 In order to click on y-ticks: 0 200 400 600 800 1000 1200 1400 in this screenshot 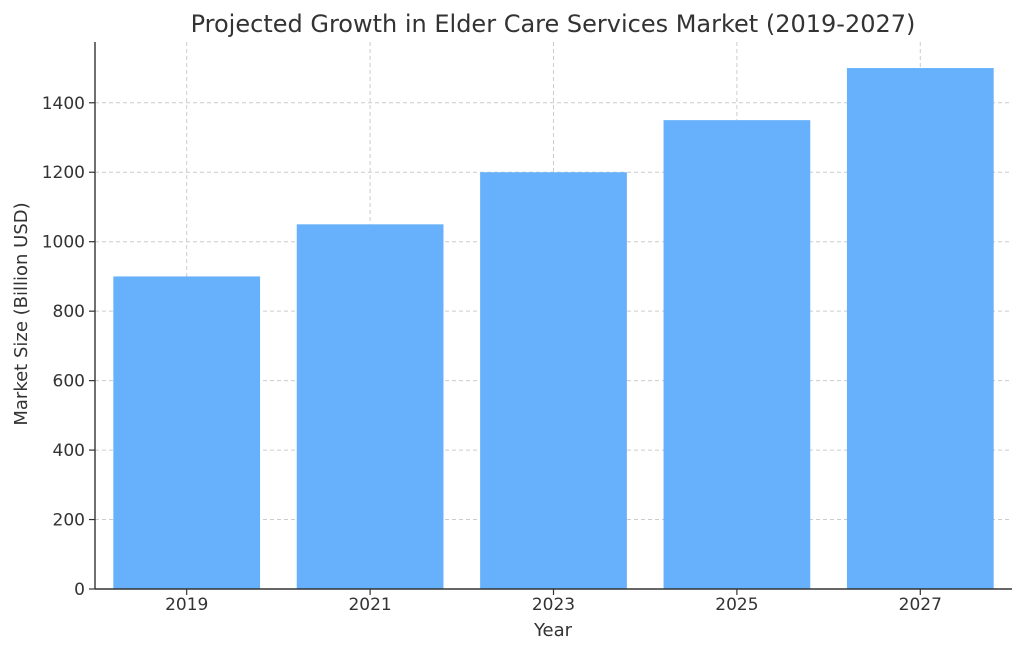, I will do `click(68, 347)`.